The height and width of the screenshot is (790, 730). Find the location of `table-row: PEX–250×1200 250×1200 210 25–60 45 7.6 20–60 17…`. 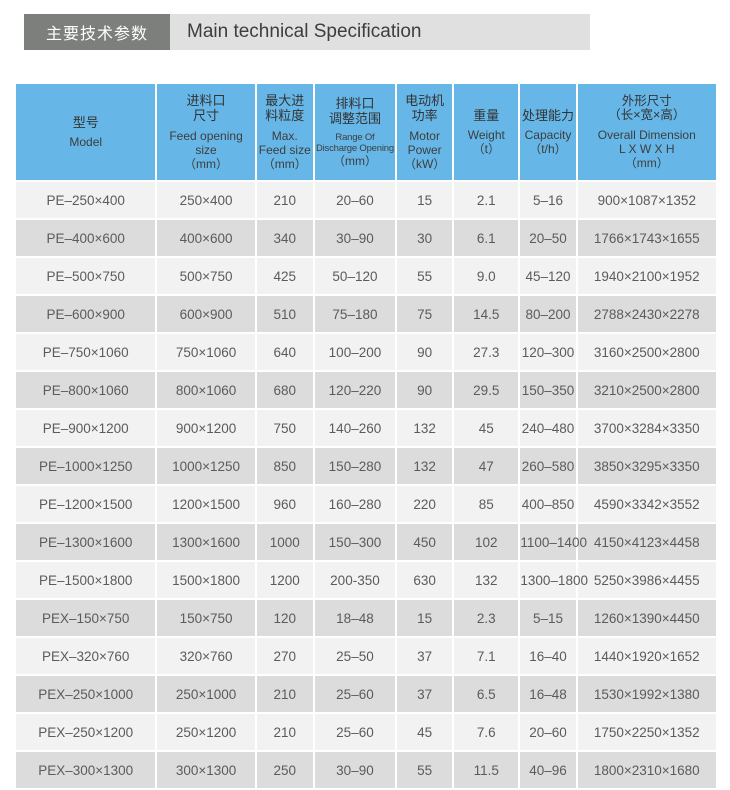

table-row: PEX–250×1200 250×1200 210 25–60 45 7.6 20–60 17… is located at coordinates (366, 732).